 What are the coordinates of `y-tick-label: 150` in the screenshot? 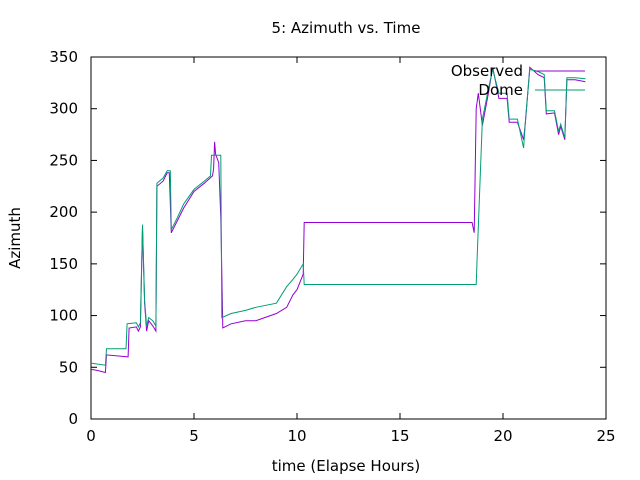 It's located at (63, 264).